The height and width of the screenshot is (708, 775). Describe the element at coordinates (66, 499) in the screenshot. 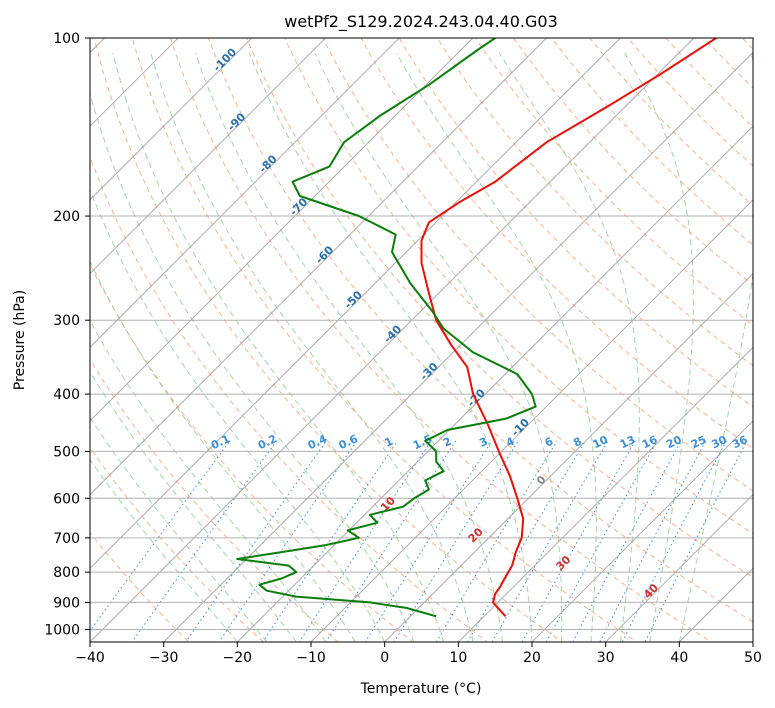

I see `y-tick-label: 600` at that location.